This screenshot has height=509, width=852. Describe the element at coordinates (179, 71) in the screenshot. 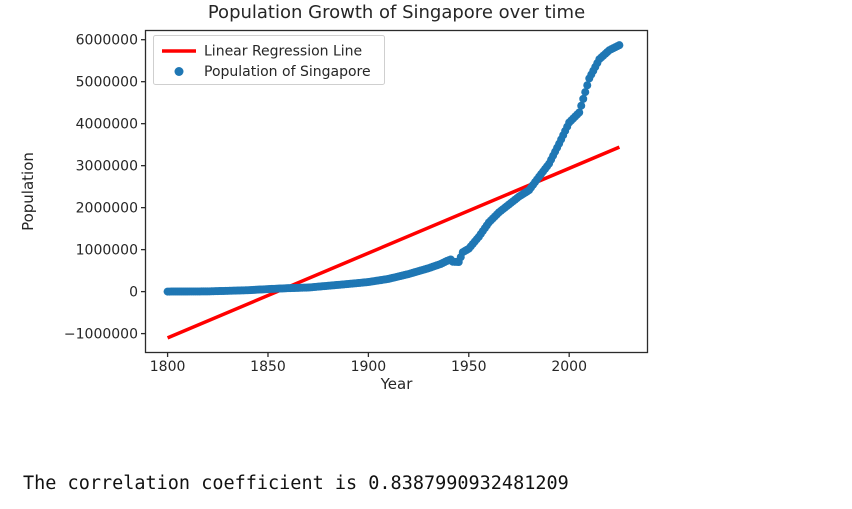

I see `legend-scatter-dot-sample` at that location.